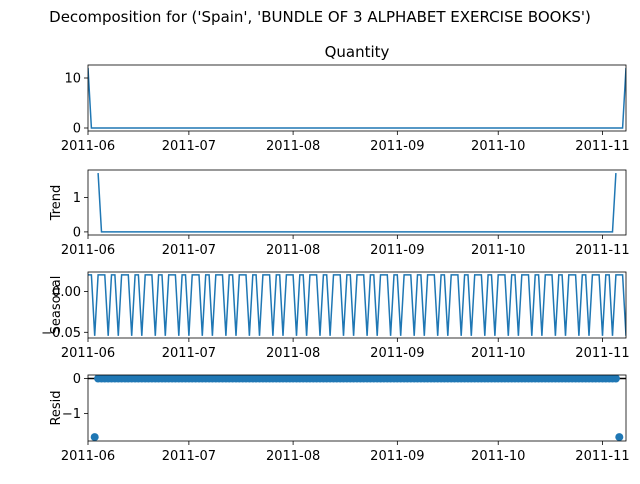 Image resolution: width=640 pixels, height=484 pixels. I want to click on y-tick-label: −0.05, so click(61, 333).